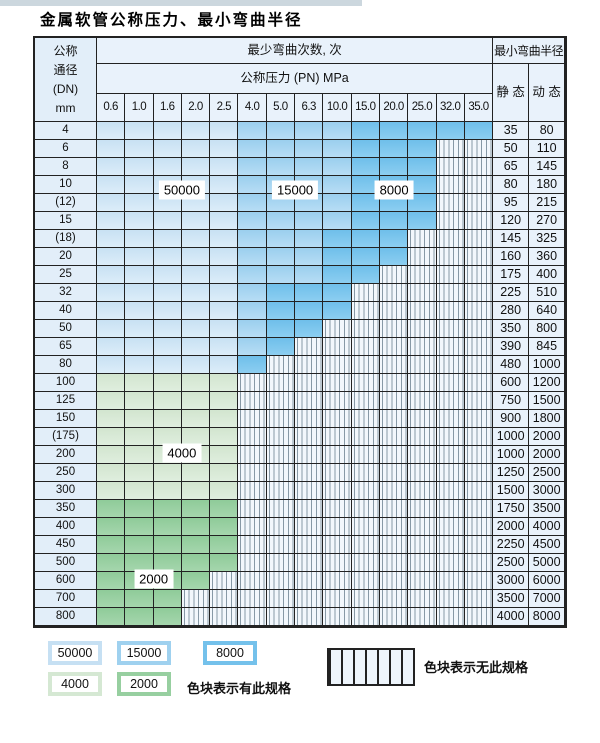 The height and width of the screenshot is (743, 600). I want to click on dn-cell: 700, so click(66, 599).